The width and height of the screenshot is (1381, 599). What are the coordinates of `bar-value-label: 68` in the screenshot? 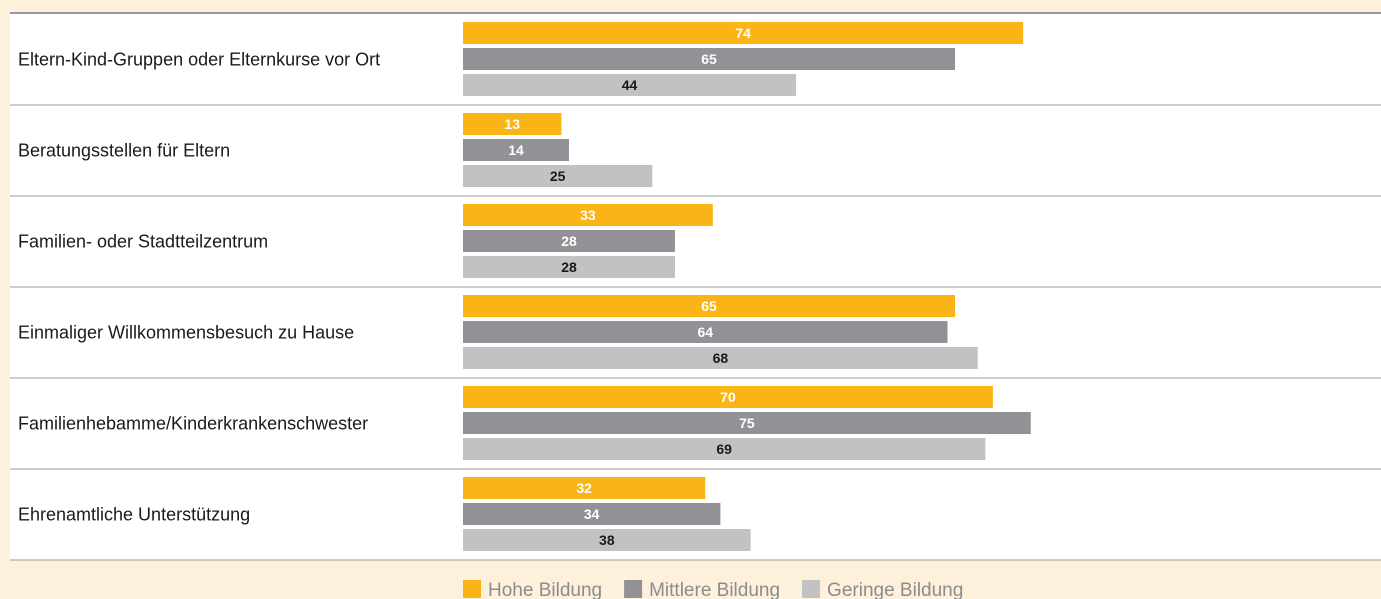 It's located at (721, 358).